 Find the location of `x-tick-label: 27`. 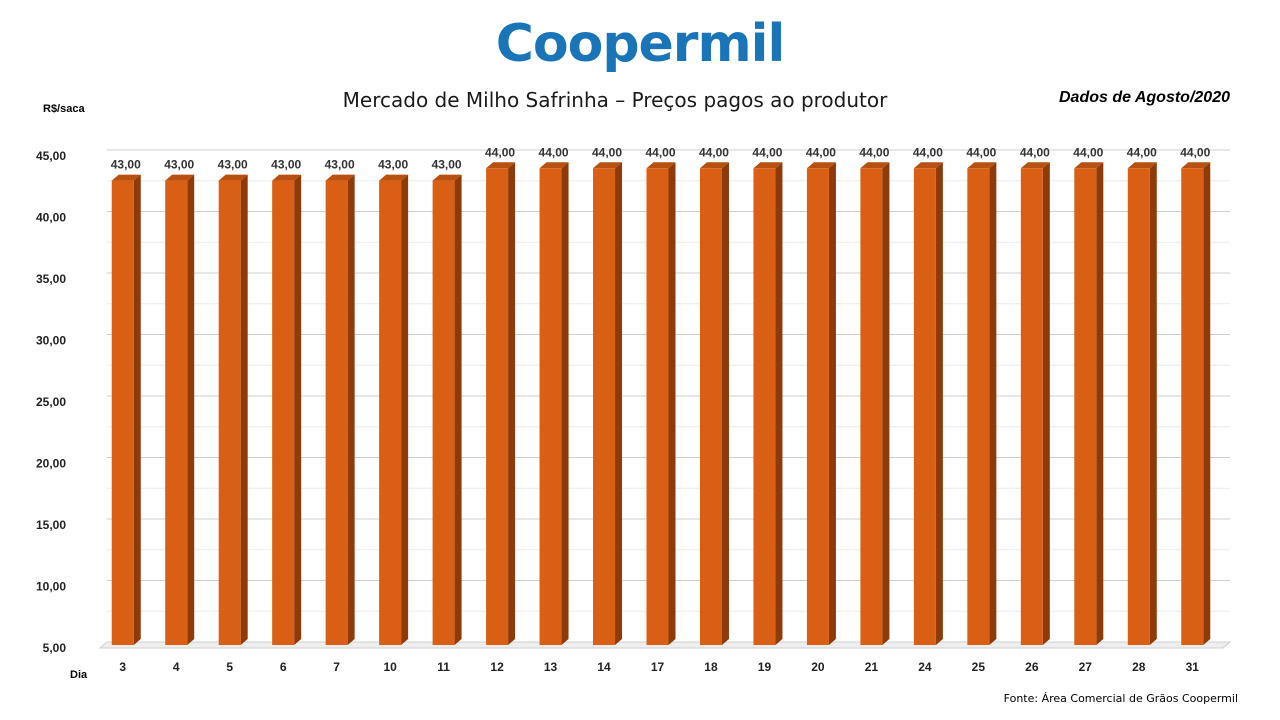

x-tick-label: 27 is located at coordinates (1086, 667).